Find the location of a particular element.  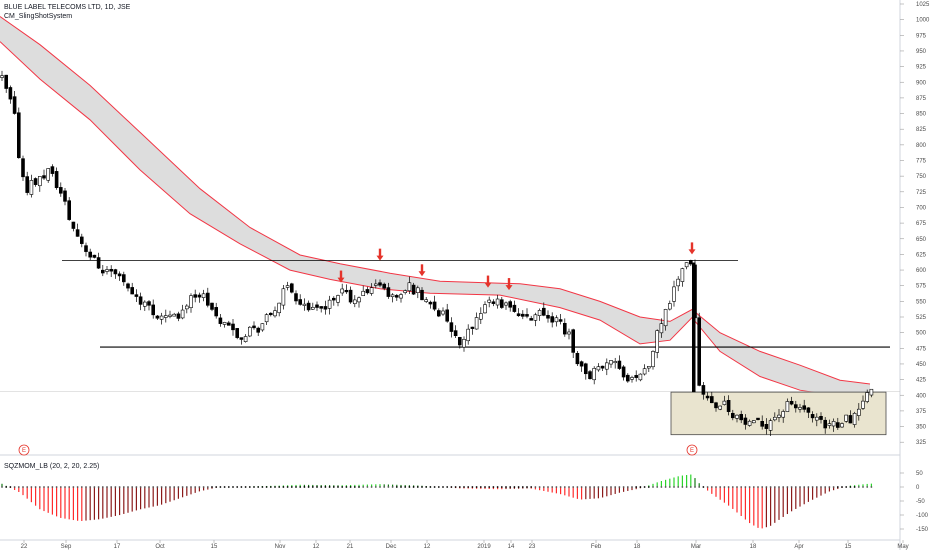

price-axis-label: 825 is located at coordinates (921, 130).